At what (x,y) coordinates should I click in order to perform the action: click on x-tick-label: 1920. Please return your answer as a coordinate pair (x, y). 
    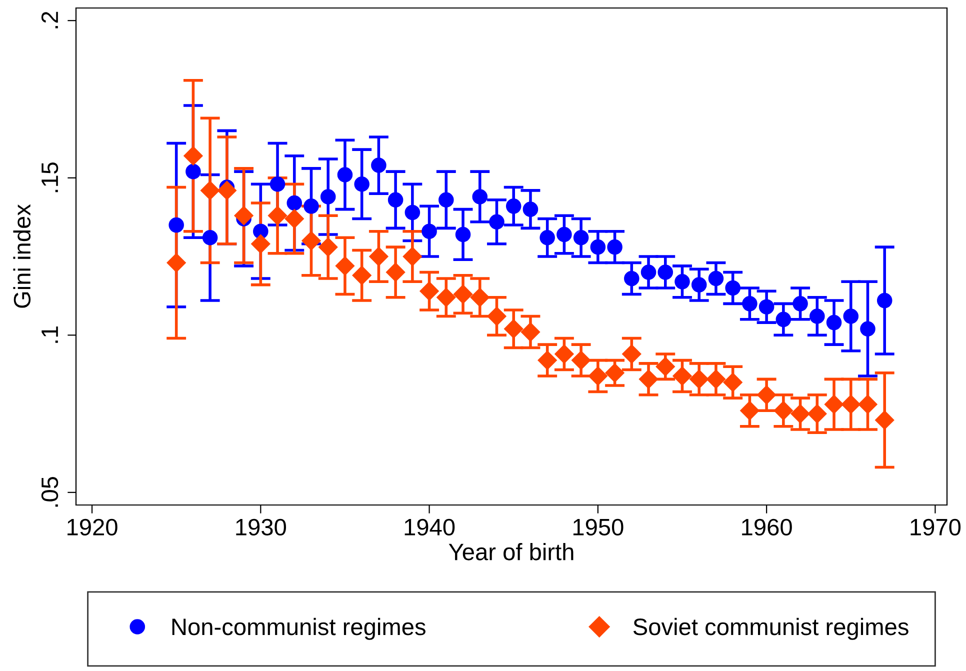
    Looking at the image, I should click on (93, 527).